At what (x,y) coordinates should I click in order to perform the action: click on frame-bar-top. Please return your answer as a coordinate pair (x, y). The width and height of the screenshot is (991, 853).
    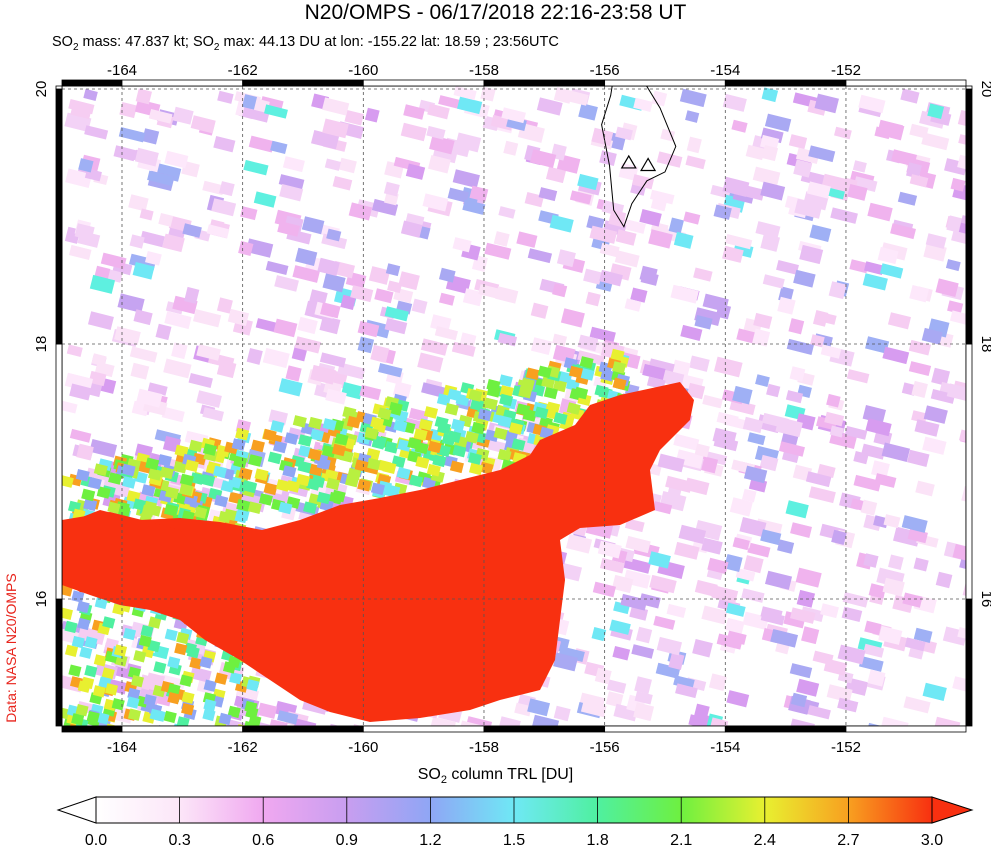
    Looking at the image, I should click on (906, 83).